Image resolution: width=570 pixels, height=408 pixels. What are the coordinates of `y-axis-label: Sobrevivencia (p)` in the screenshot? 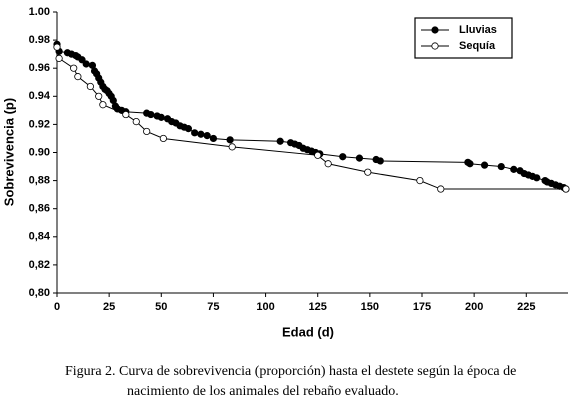 It's located at (8, 152).